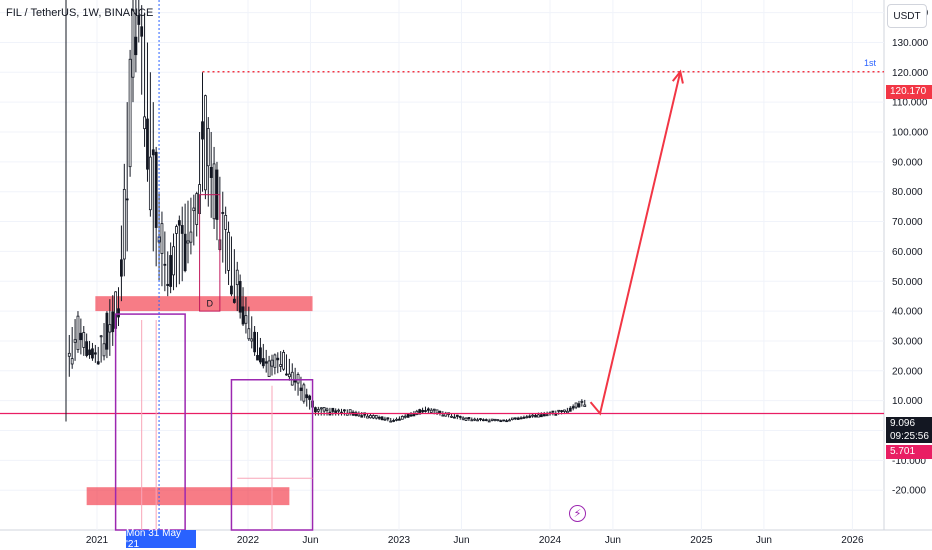 The image size is (932, 550). I want to click on time-tick-label: 2021, so click(97, 540).